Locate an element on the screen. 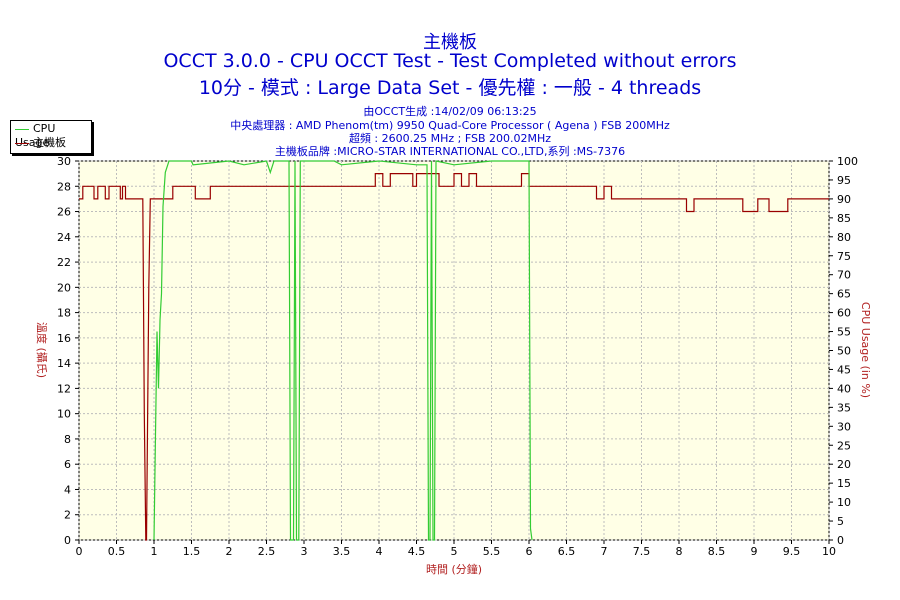 The height and width of the screenshot is (600, 900). y-right-tick-label: 10 is located at coordinates (844, 502).